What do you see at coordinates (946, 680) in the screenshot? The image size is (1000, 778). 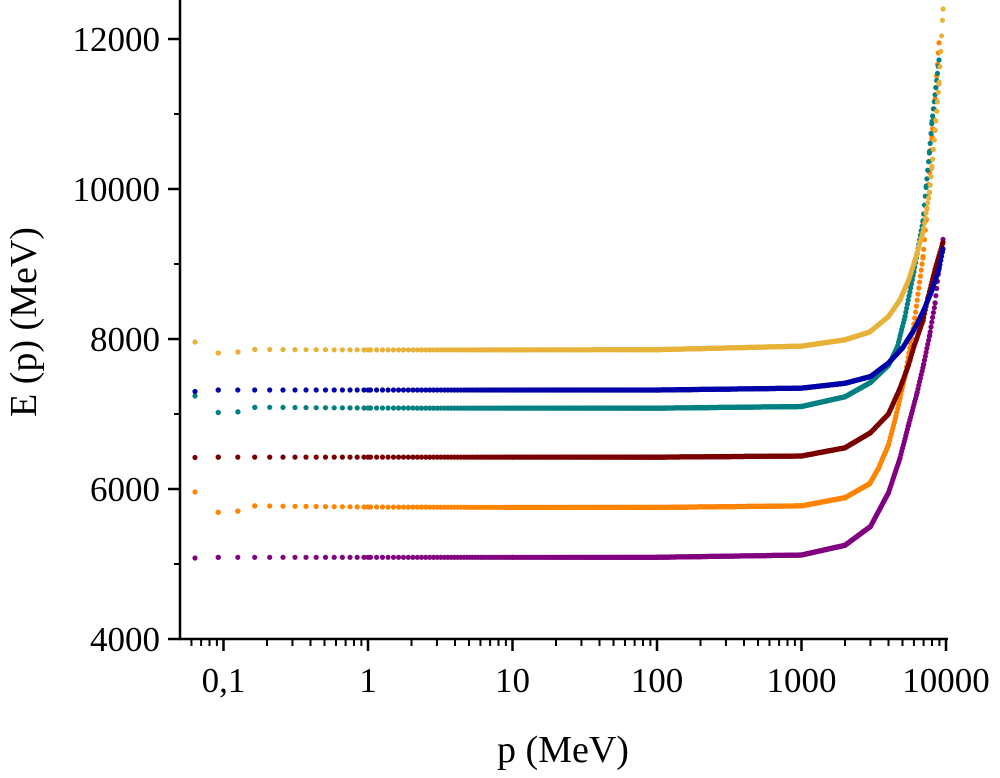 I see `x-tick-label: 10000` at bounding box center [946, 680].